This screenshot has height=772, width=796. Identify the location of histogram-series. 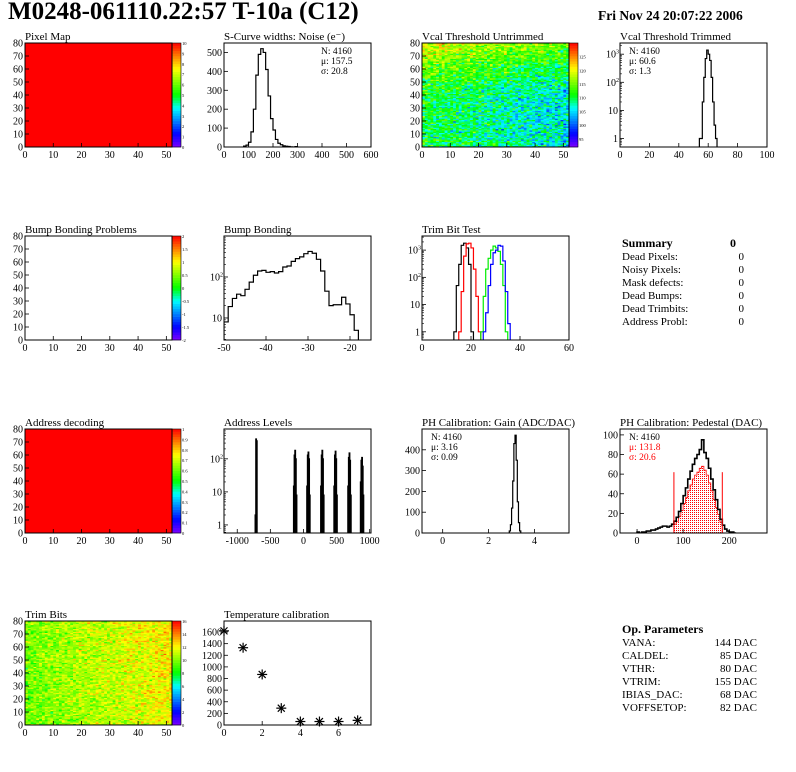
(291, 295).